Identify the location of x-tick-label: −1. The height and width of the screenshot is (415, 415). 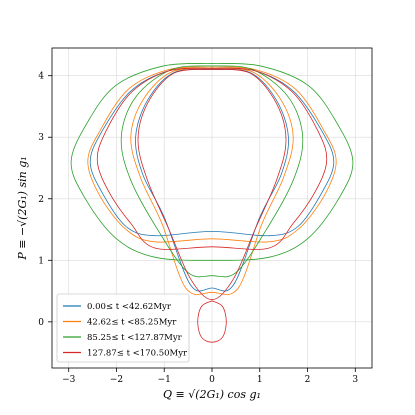
(164, 380).